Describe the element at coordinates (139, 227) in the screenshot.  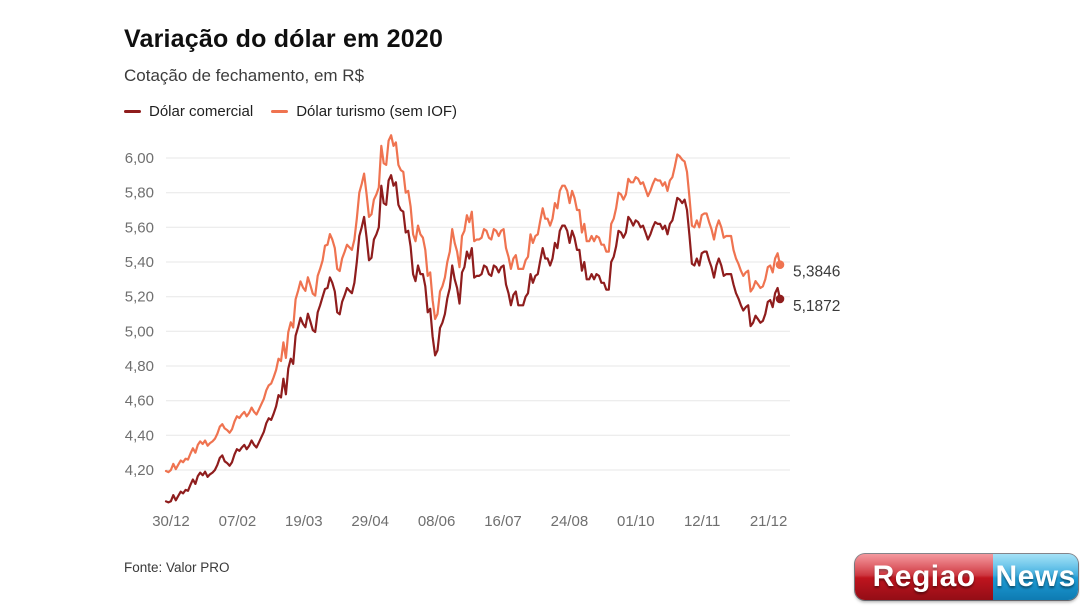
I see `y-axis-tick-label: 5,60` at that location.